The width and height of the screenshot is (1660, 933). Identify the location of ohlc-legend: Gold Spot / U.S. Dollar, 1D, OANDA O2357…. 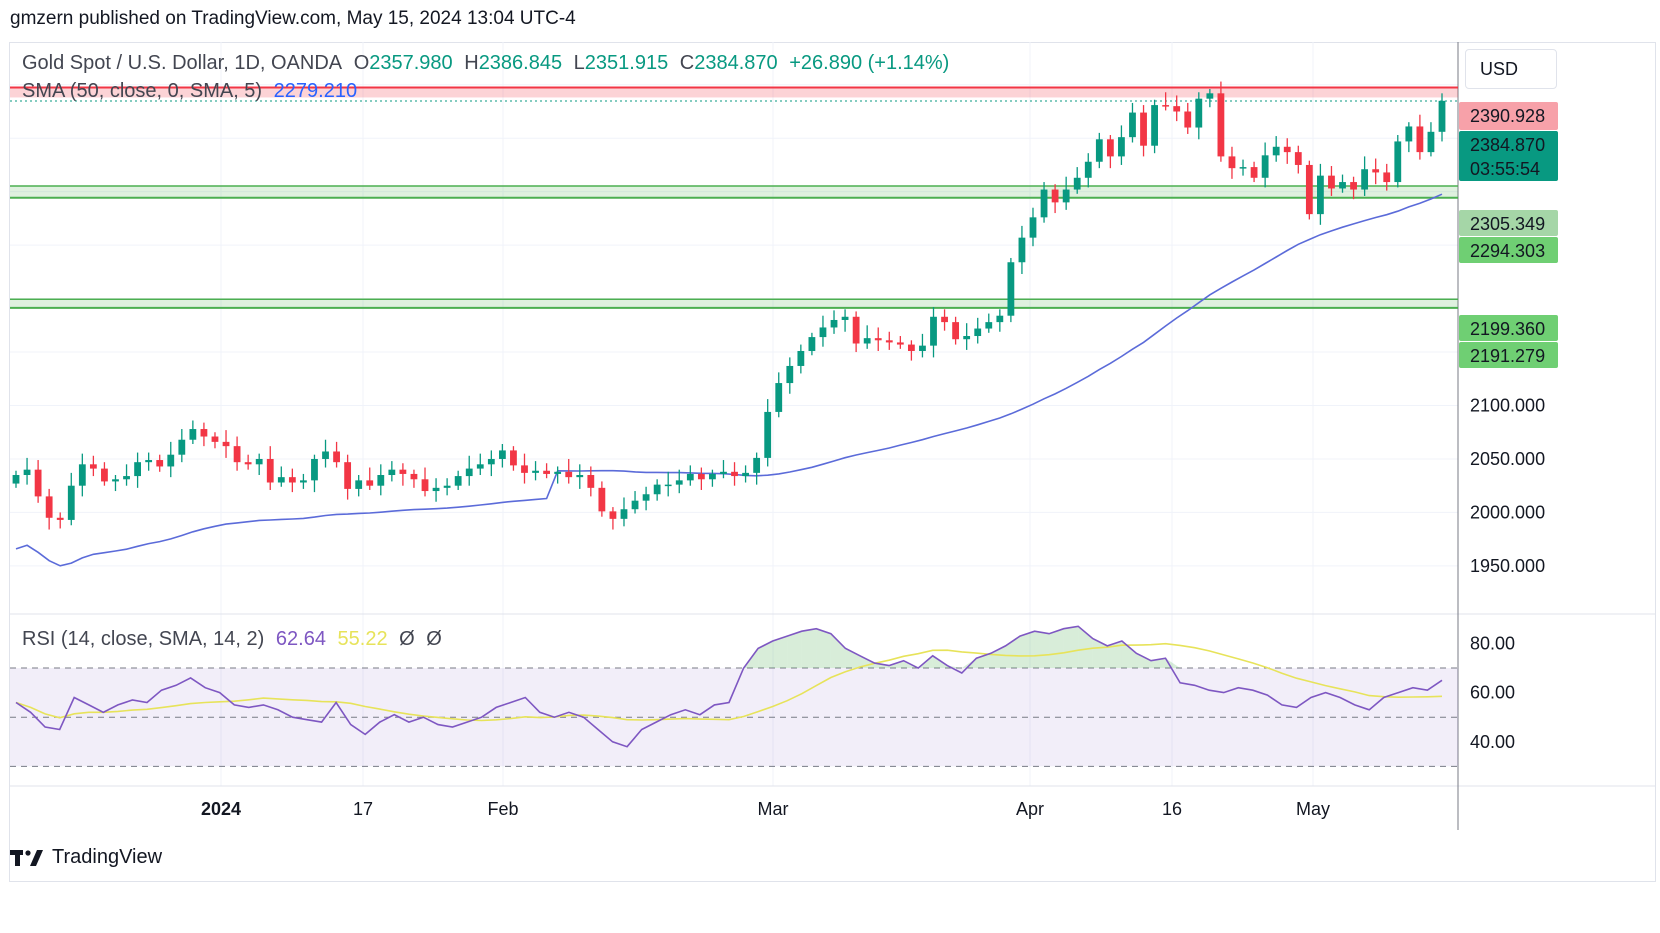
(488, 63).